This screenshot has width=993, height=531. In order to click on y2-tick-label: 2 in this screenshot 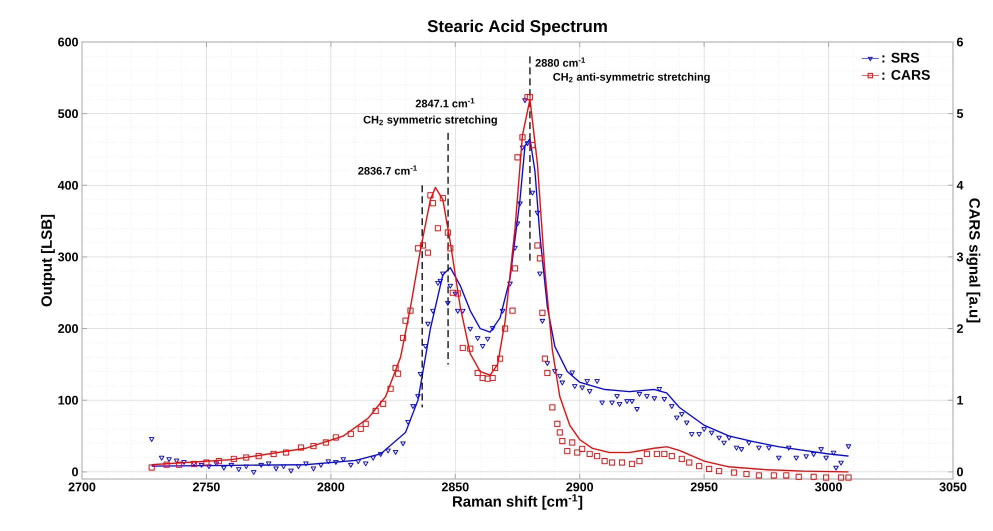, I will do `click(959, 328)`.